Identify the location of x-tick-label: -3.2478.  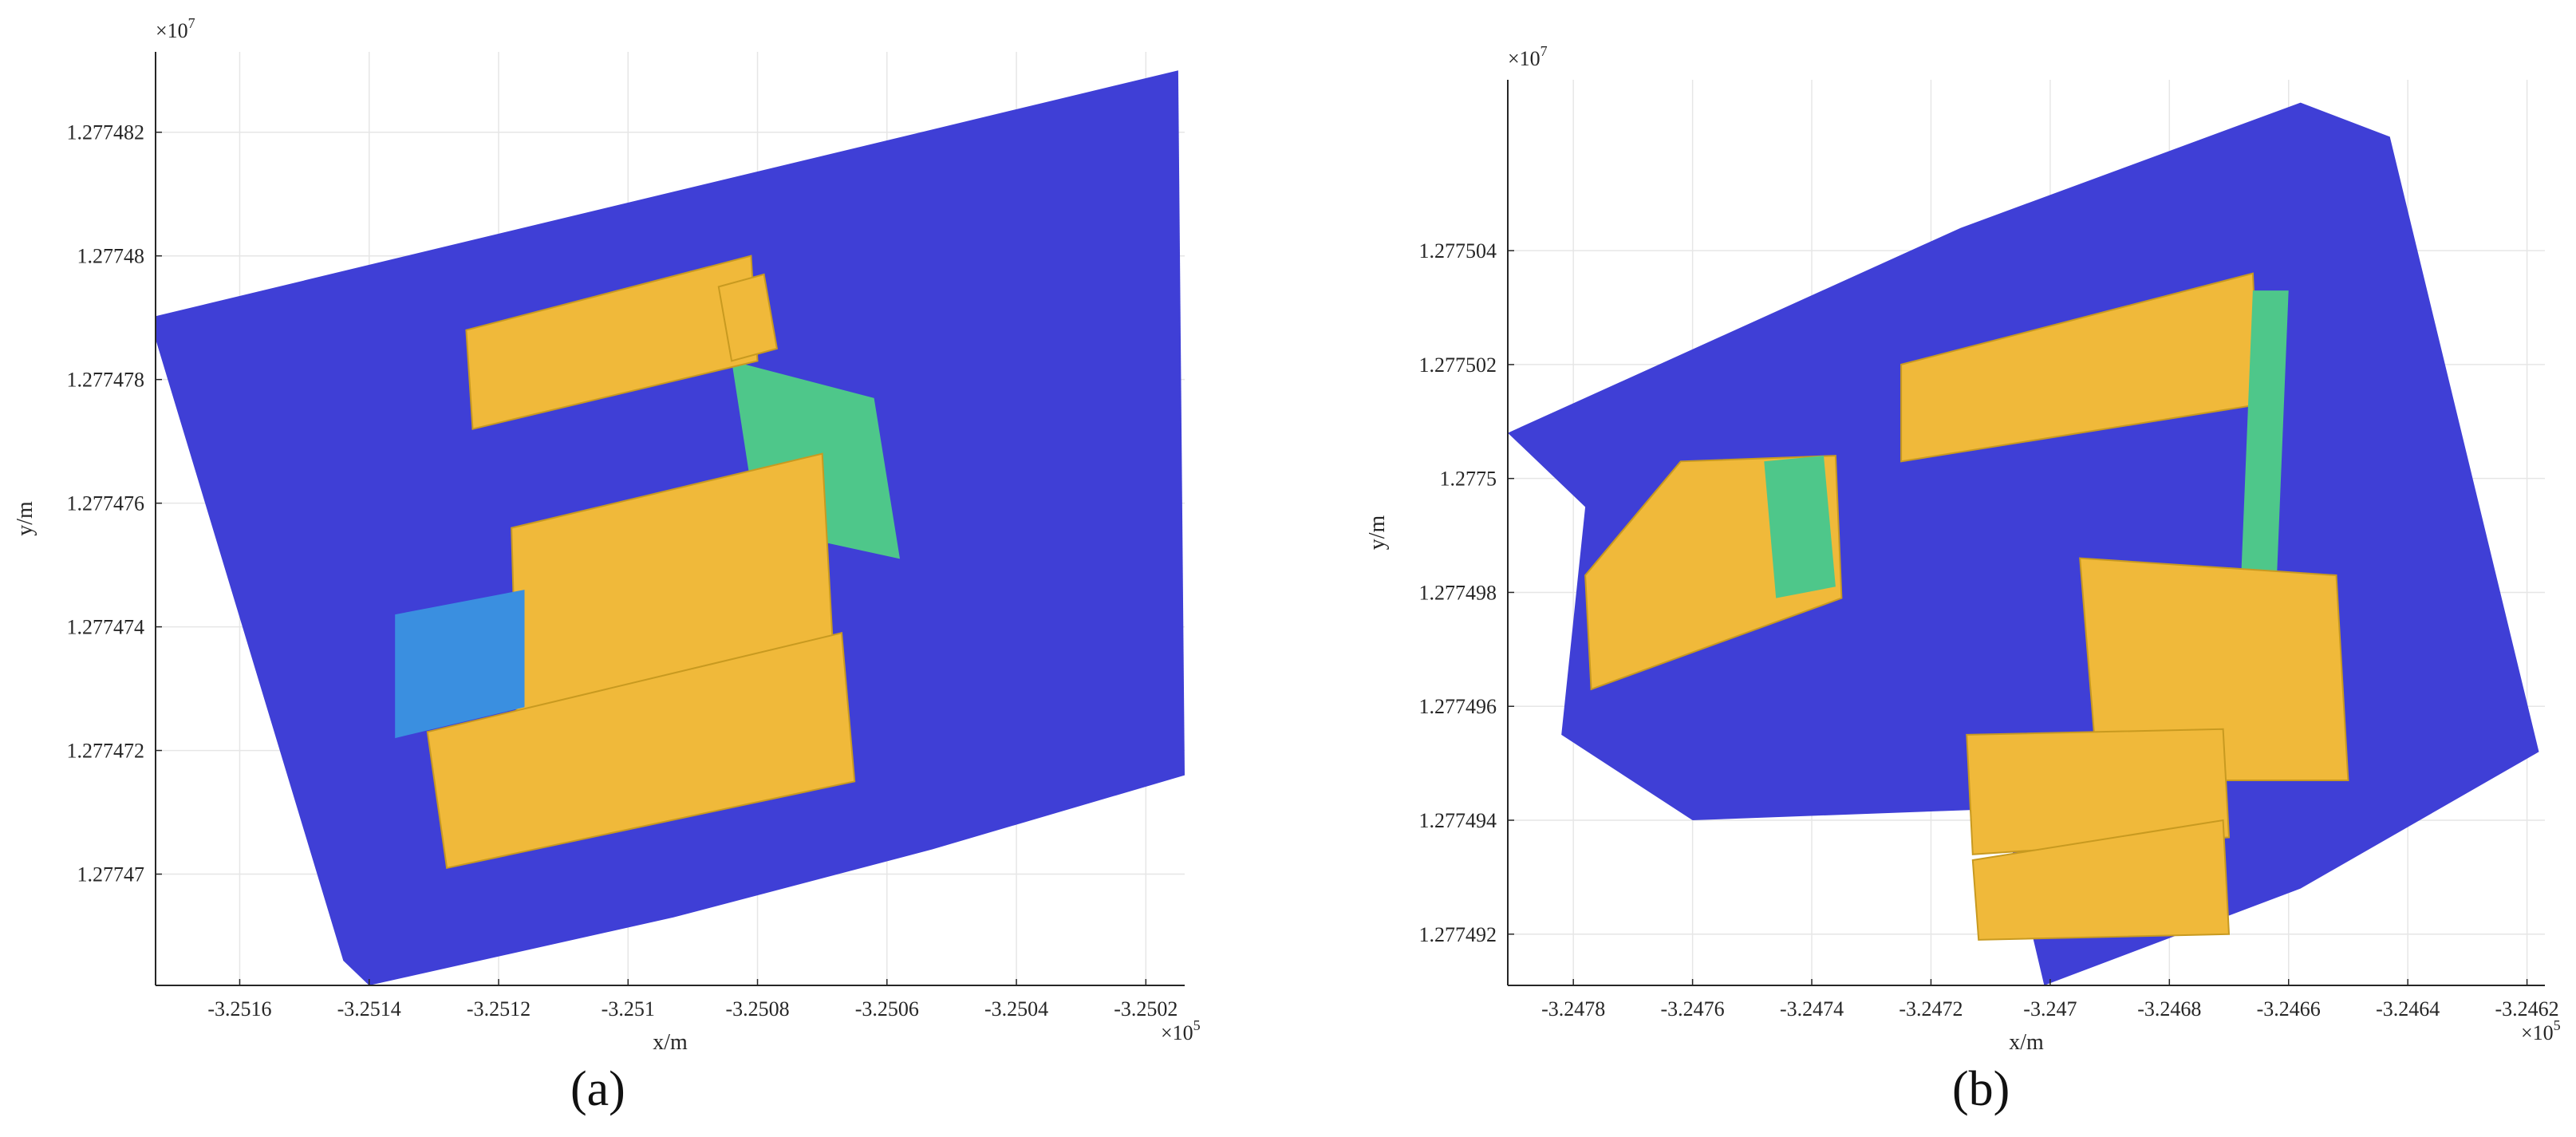
(1573, 1009).